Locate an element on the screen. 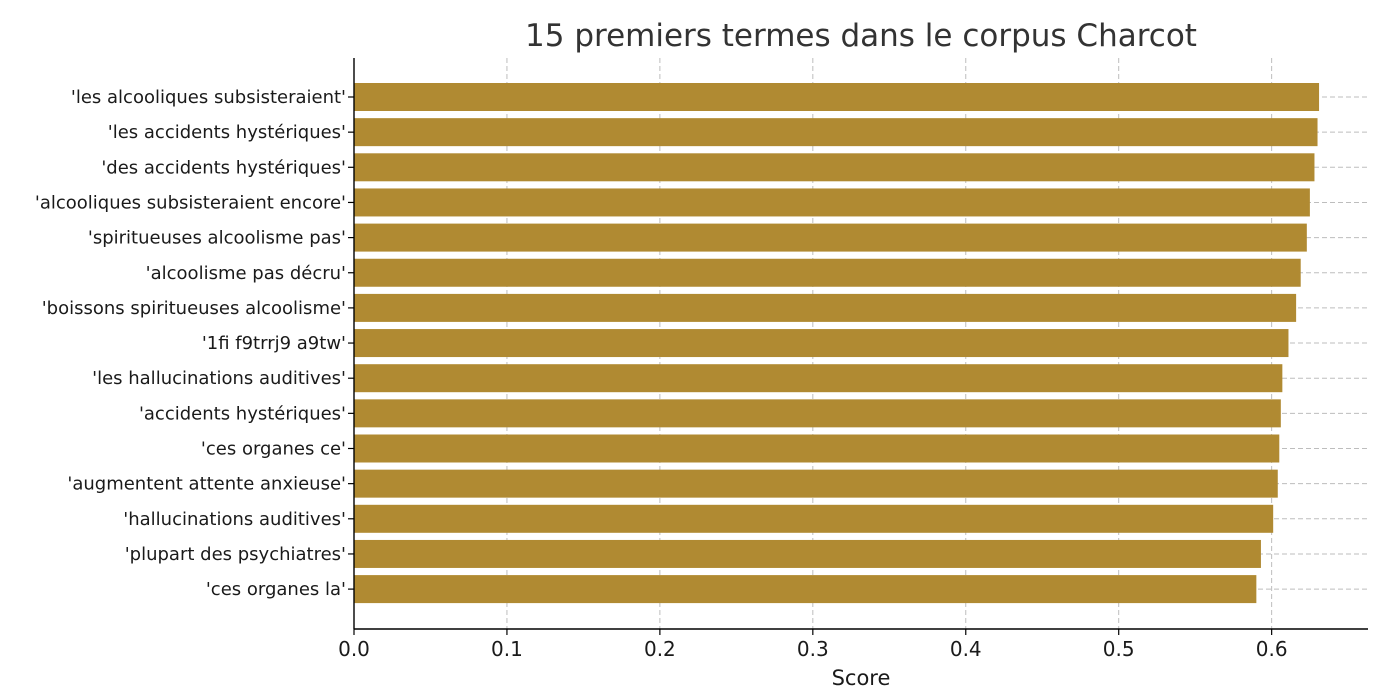  x-tick-label: 0.2 is located at coordinates (660, 649).